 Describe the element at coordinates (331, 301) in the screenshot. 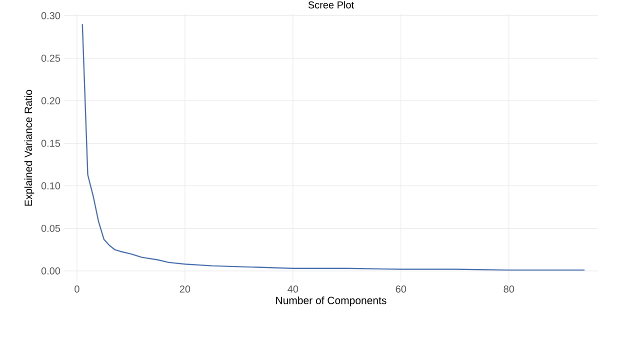

I see `x-axis-title: Number of Components` at that location.